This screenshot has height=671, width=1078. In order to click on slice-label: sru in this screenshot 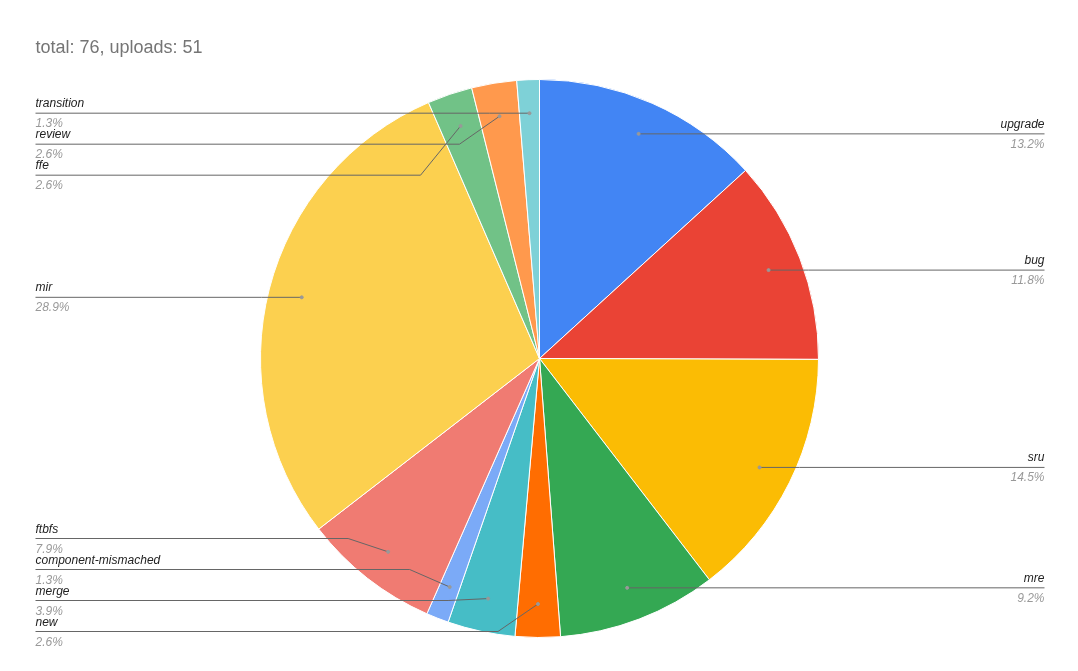, I will do `click(1036, 457)`.